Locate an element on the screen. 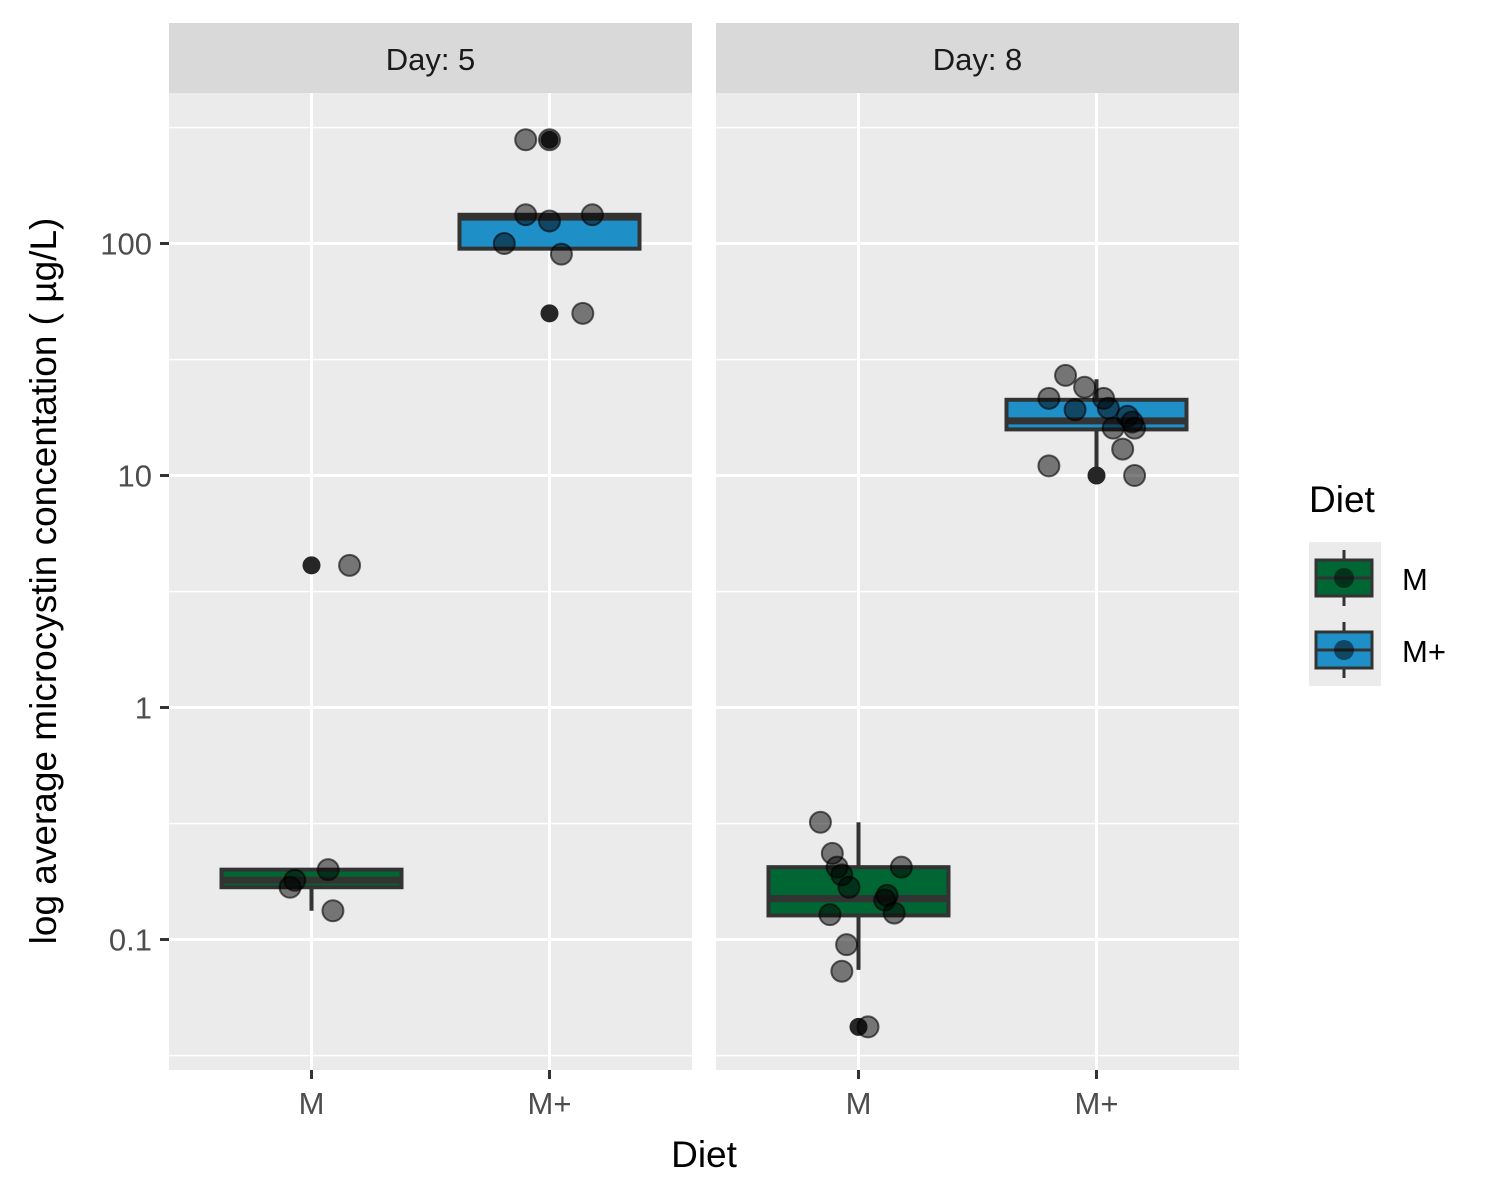 The height and width of the screenshot is (1200, 1500). legend-key: M+ is located at coordinates (1380, 650).